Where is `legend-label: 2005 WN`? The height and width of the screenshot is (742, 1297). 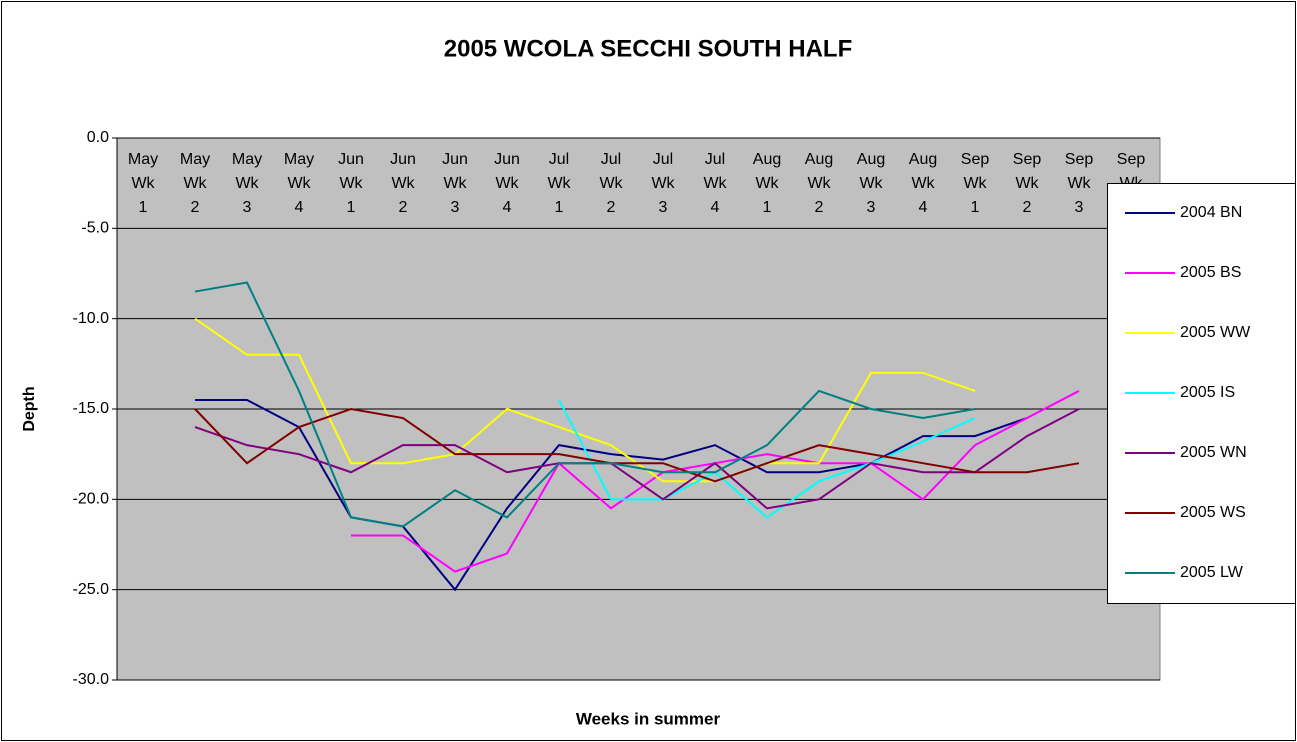
legend-label: 2005 WN is located at coordinates (1213, 452).